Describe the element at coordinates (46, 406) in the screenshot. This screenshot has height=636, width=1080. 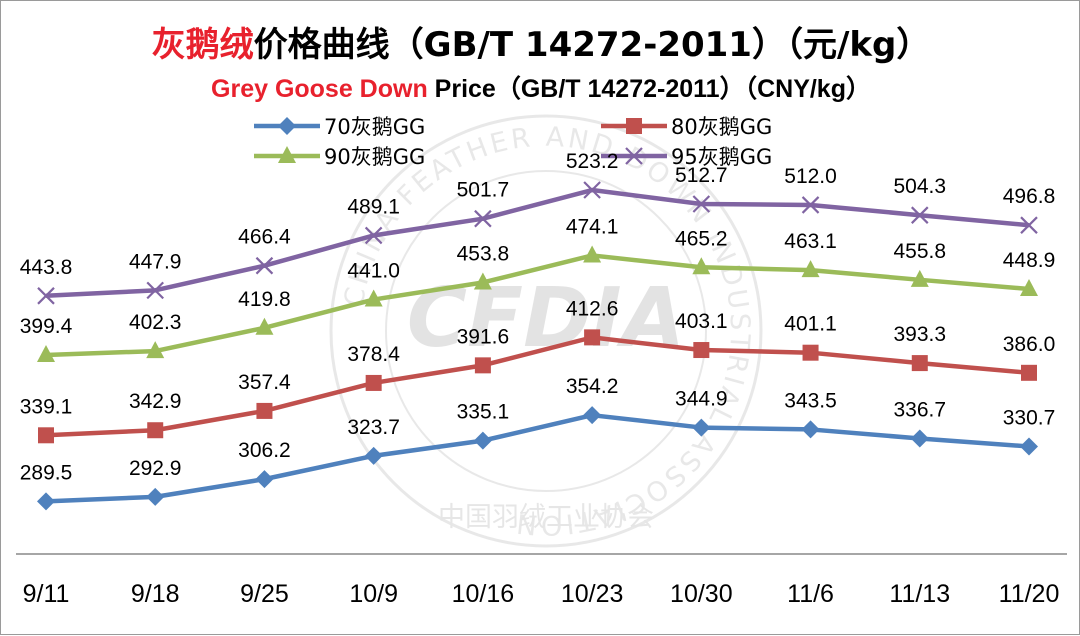
I see `data-label: 339.1` at that location.